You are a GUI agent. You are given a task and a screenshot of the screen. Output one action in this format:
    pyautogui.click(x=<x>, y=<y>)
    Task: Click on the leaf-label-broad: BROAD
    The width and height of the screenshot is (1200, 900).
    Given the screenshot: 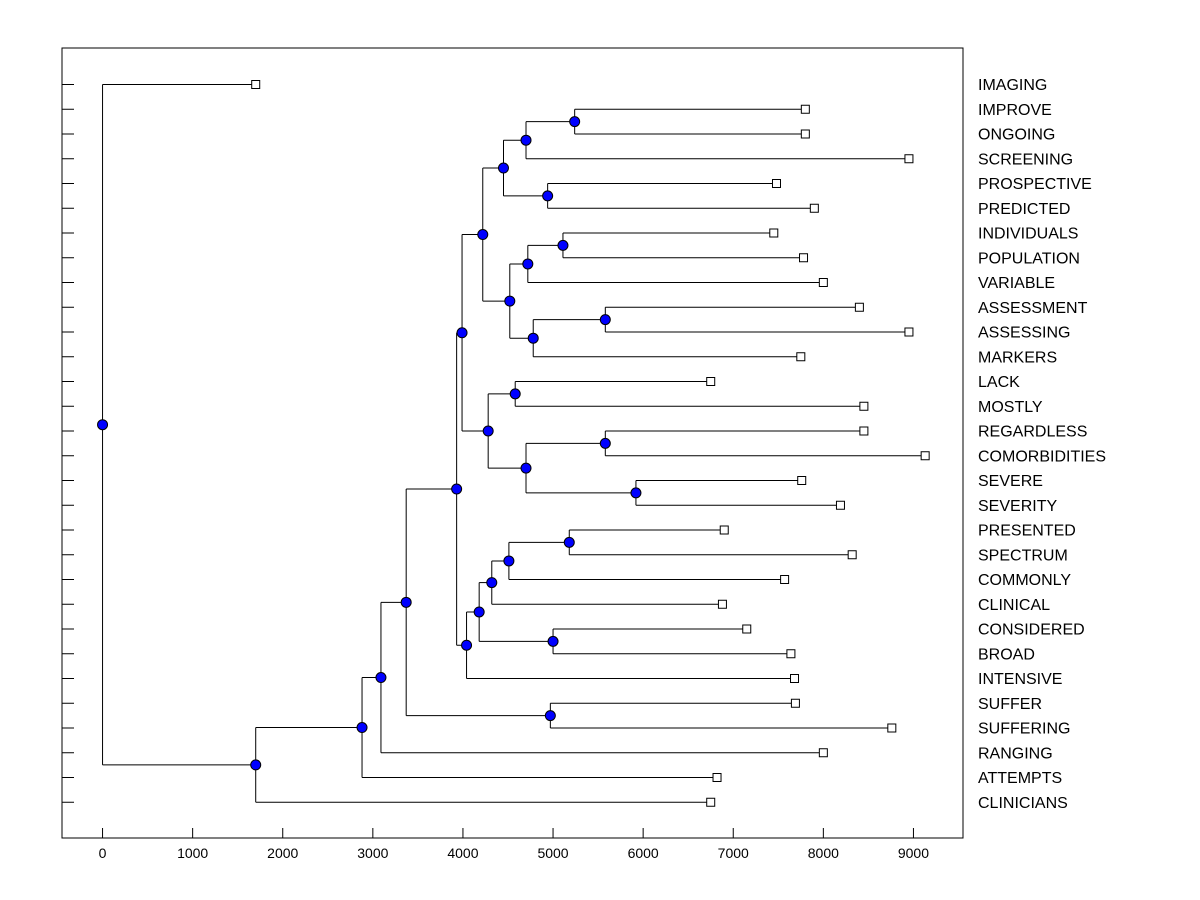 What is the action you would take?
    pyautogui.click(x=1006, y=654)
    